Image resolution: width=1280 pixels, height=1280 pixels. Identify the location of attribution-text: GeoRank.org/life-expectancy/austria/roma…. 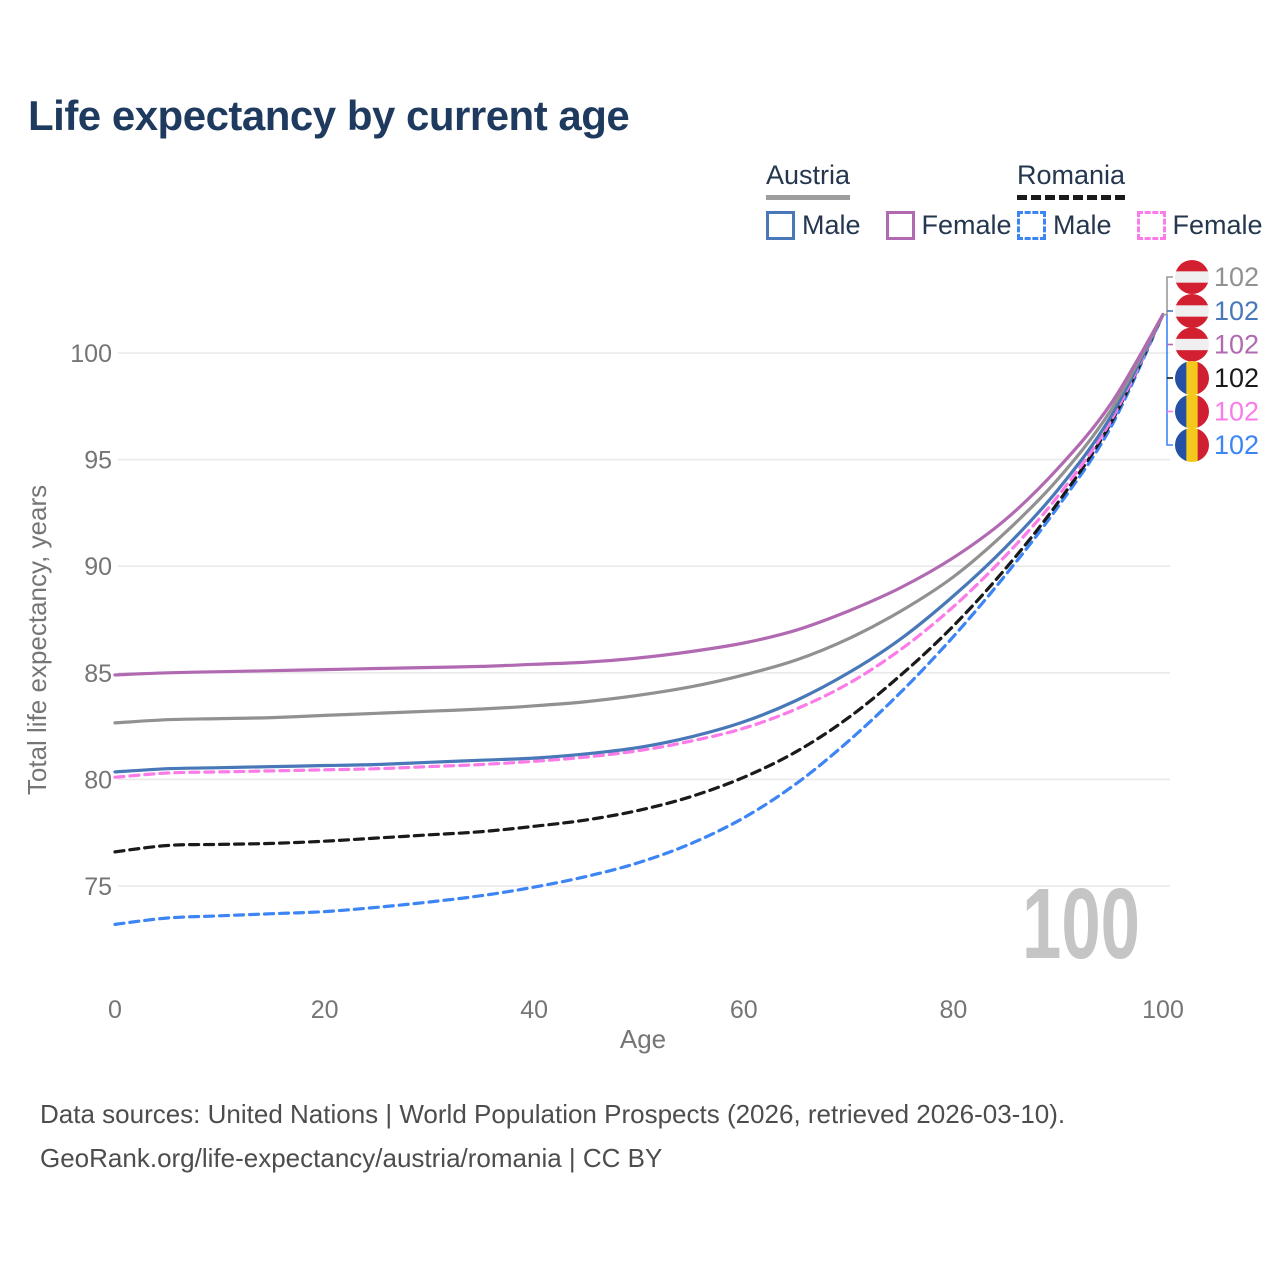
(351, 1157).